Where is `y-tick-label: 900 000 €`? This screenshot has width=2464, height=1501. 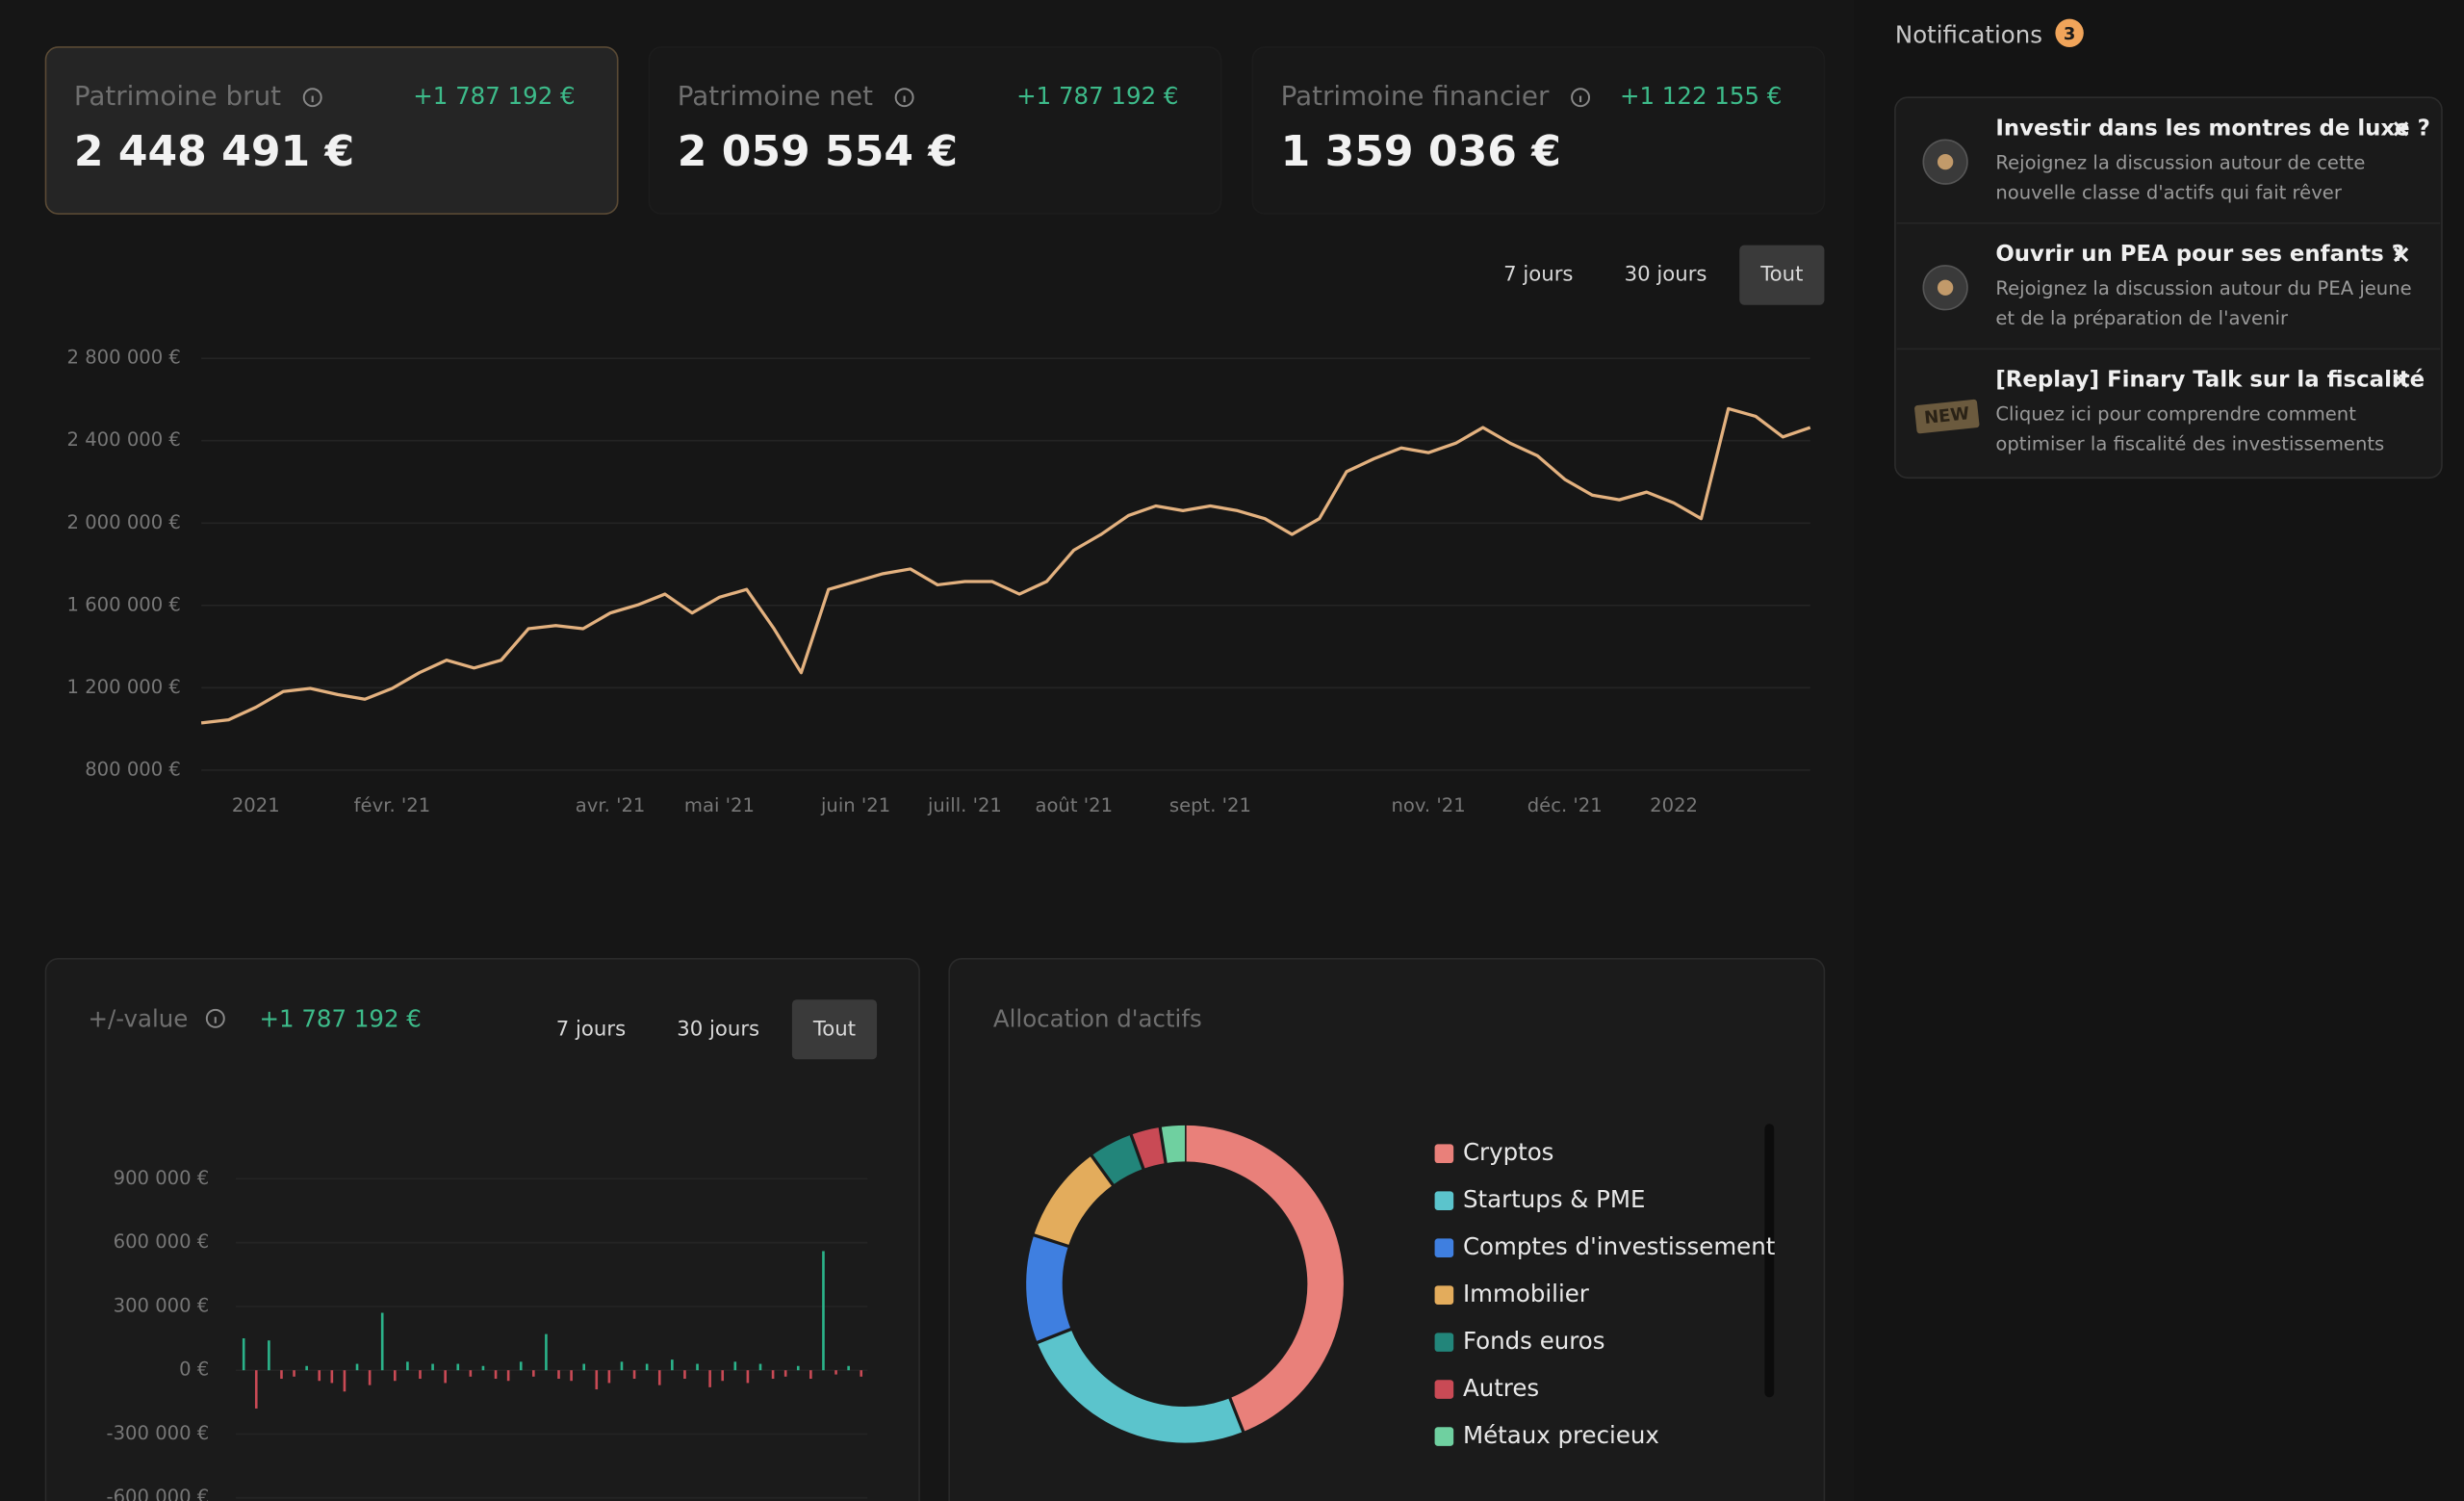 y-tick-label: 900 000 € is located at coordinates (162, 1178).